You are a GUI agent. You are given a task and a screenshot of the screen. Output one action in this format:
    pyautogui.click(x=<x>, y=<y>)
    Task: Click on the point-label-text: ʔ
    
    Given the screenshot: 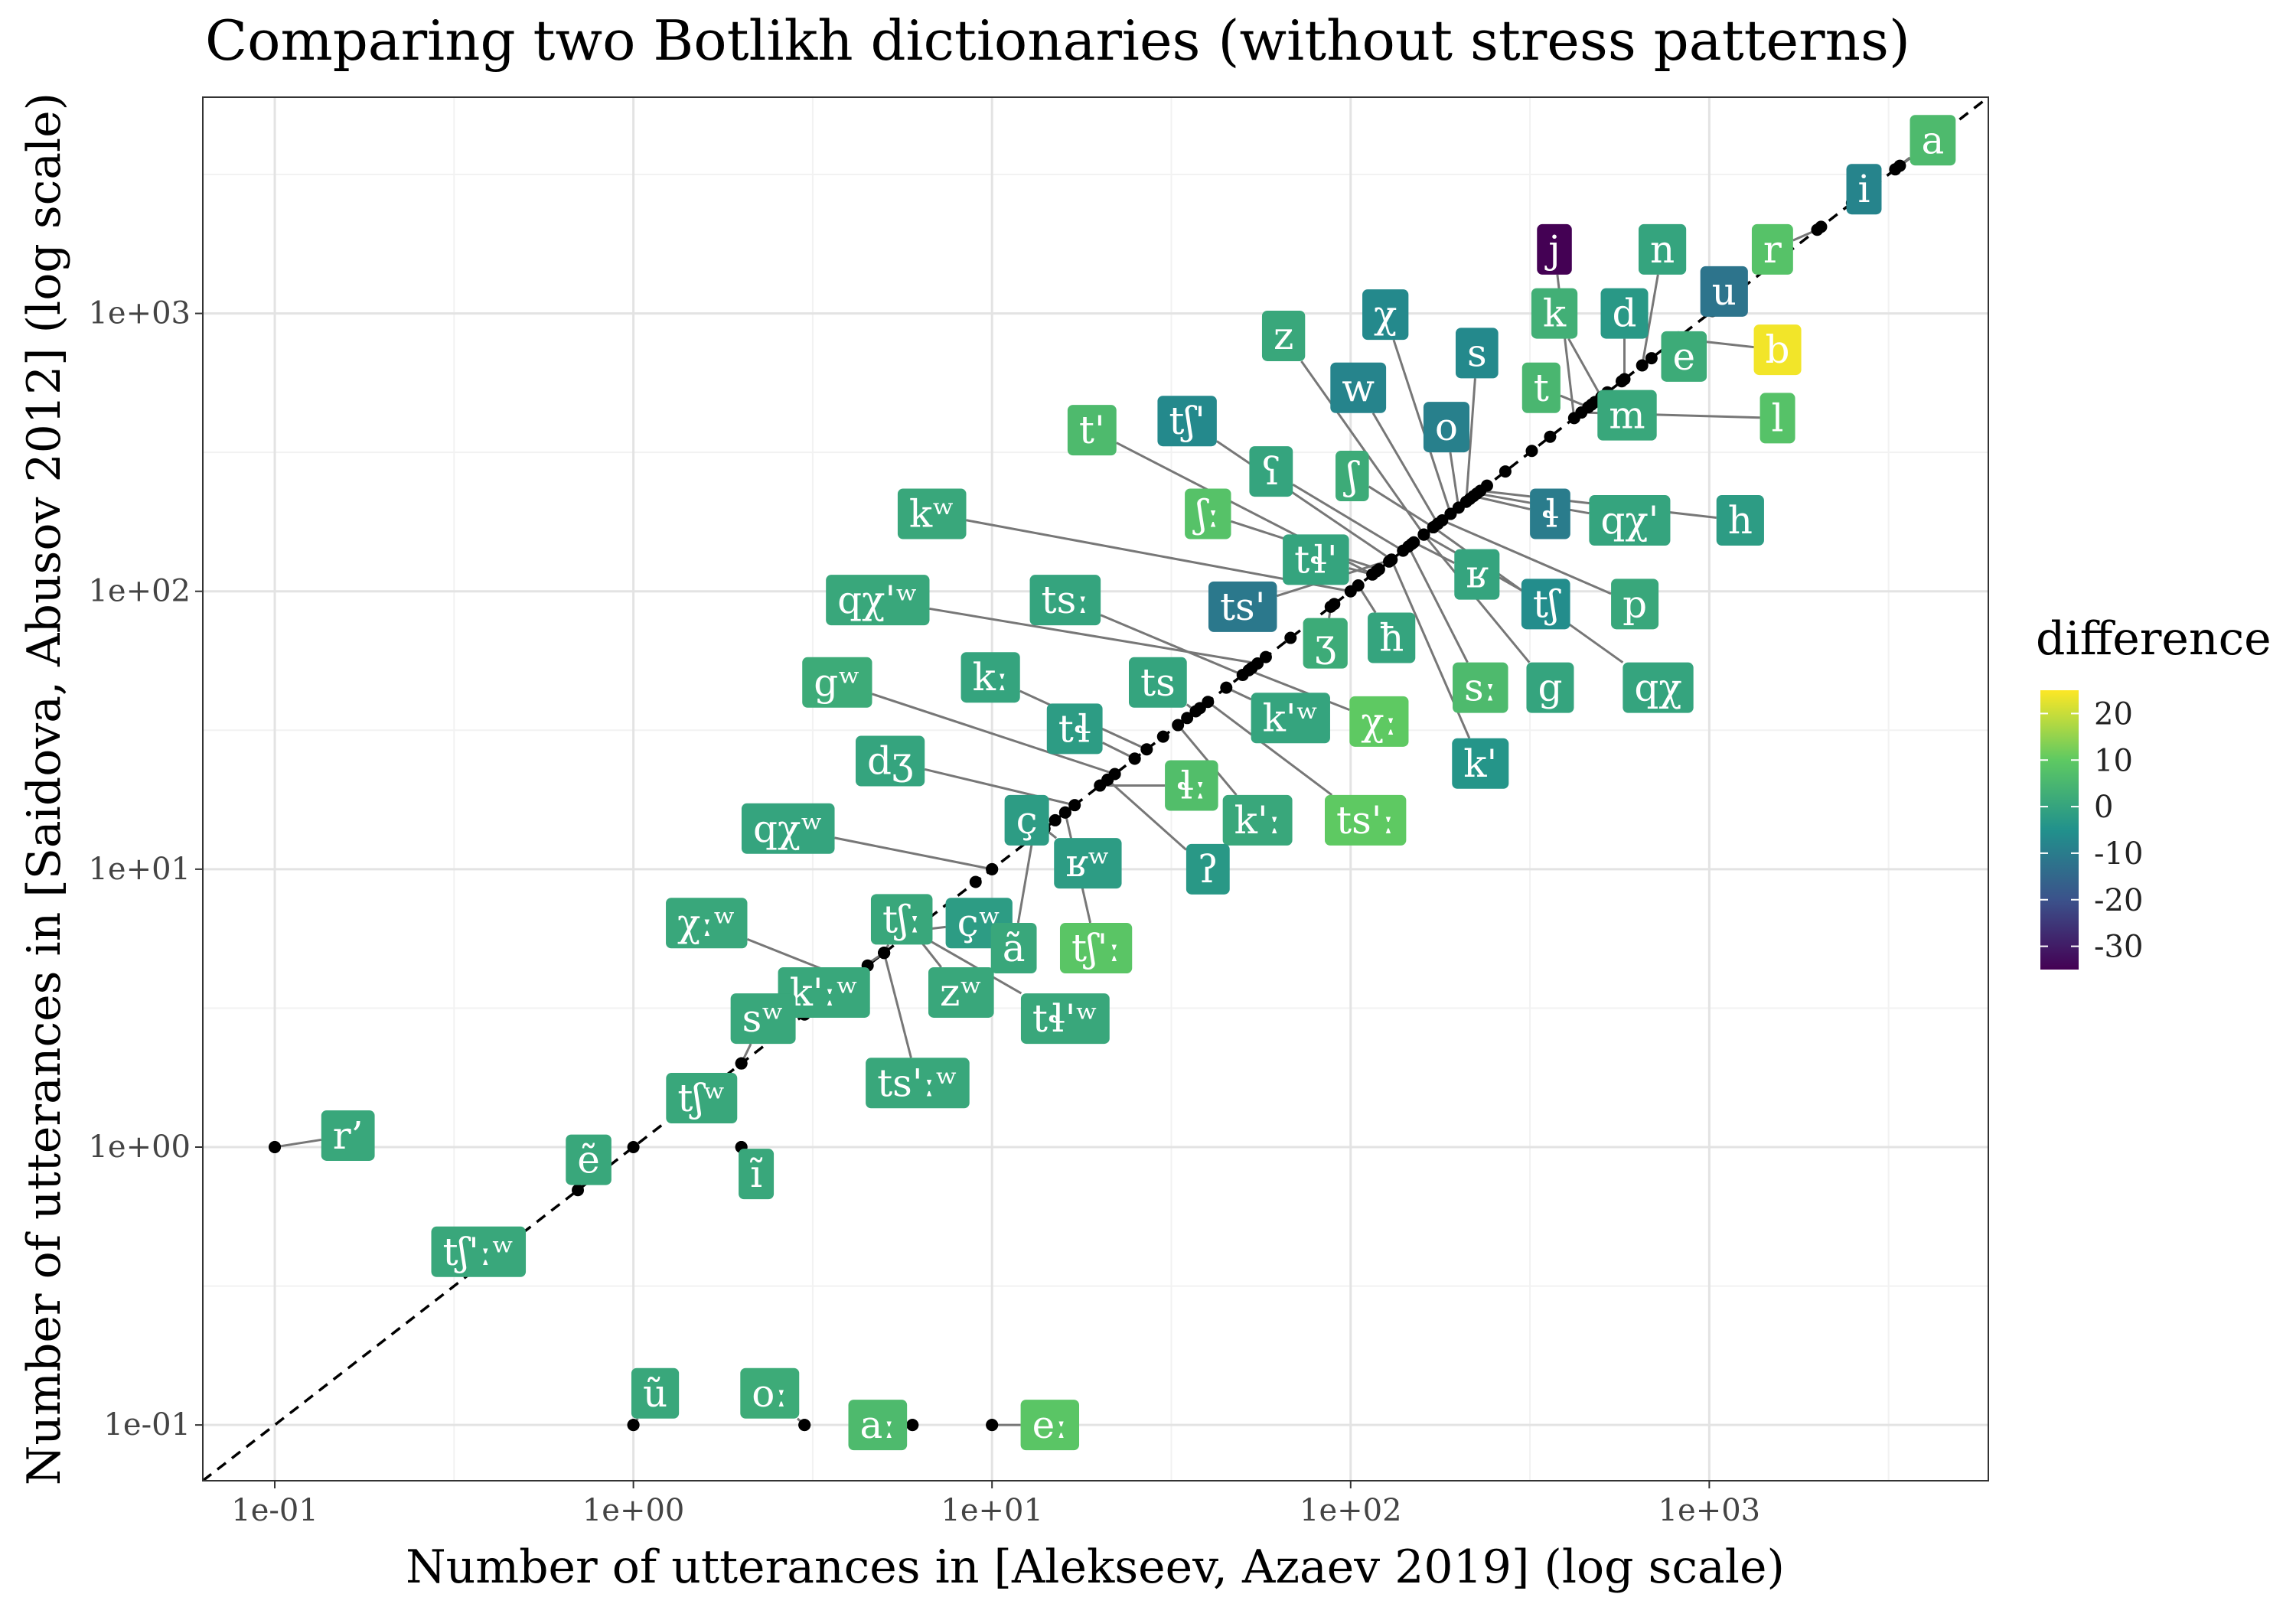 What is the action you would take?
    pyautogui.click(x=1208, y=870)
    